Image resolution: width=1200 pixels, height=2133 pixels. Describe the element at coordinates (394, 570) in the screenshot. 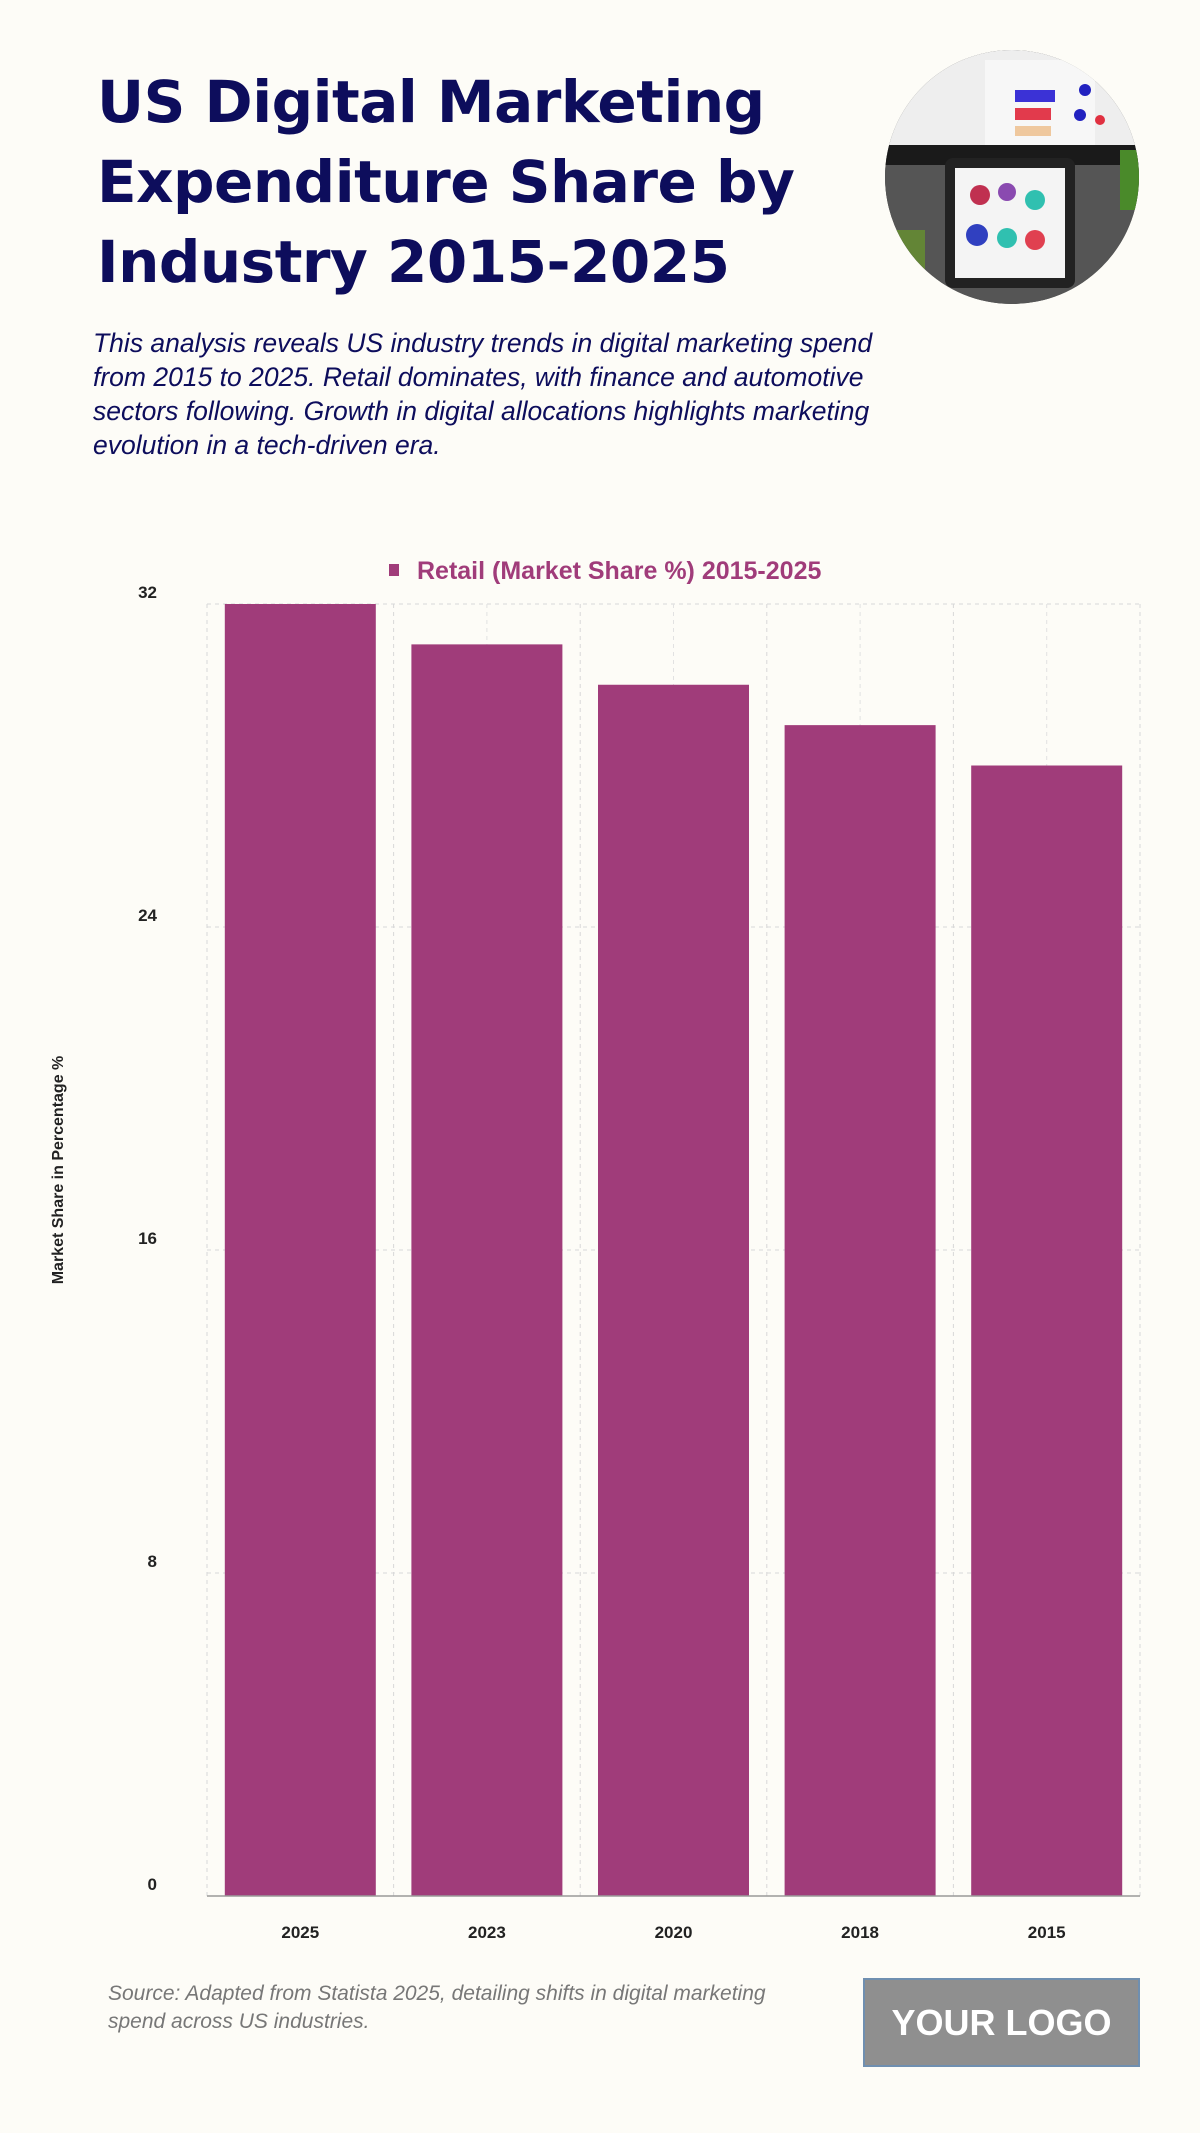

I see `legend-swatch` at that location.